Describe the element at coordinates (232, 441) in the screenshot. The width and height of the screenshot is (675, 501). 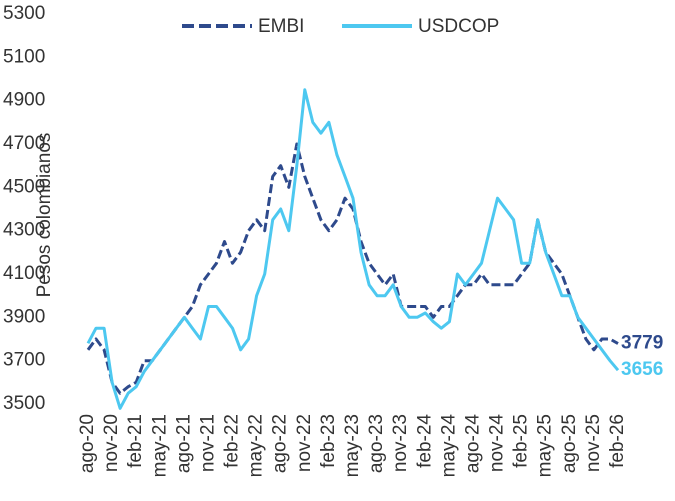
I see `x-tick-label: feb-22` at that location.